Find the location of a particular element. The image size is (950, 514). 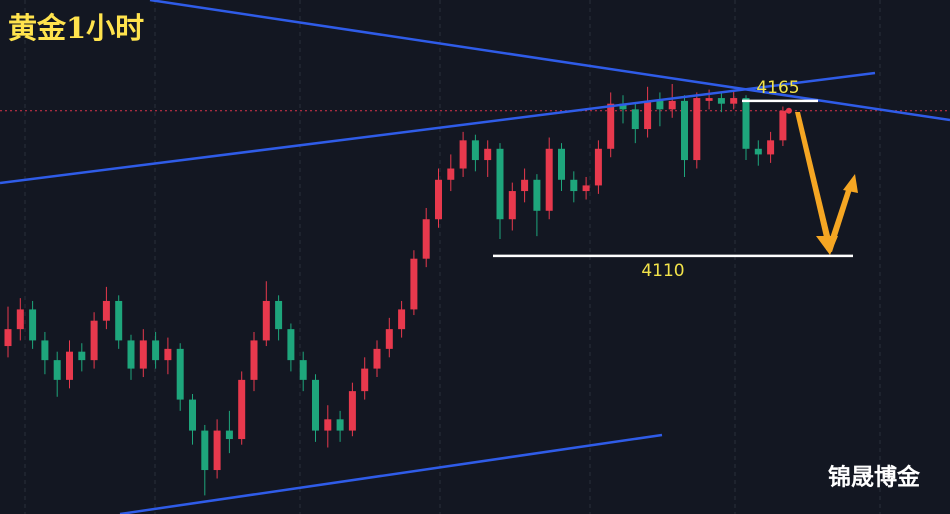

arrow-down is located at coordinates (813, 179).